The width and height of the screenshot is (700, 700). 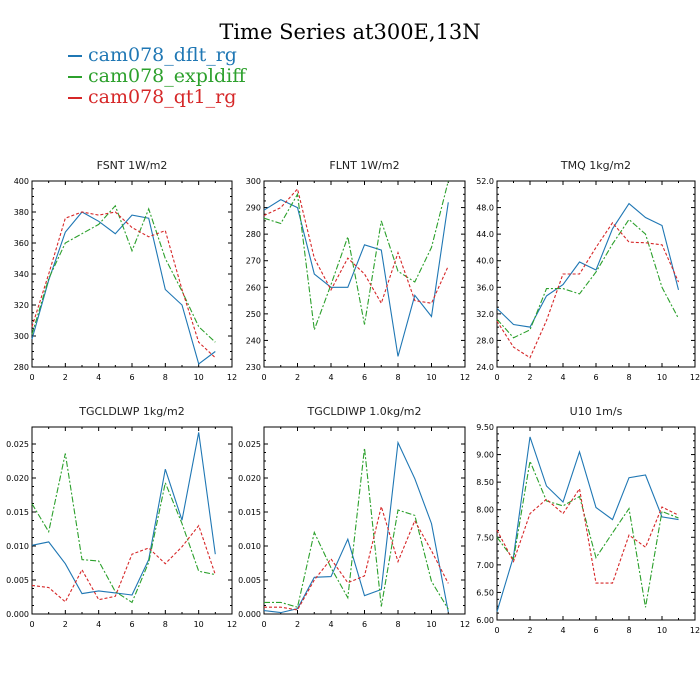 I want to click on panel-title: TGCLDLWP 1kg/m2, so click(x=131, y=411).